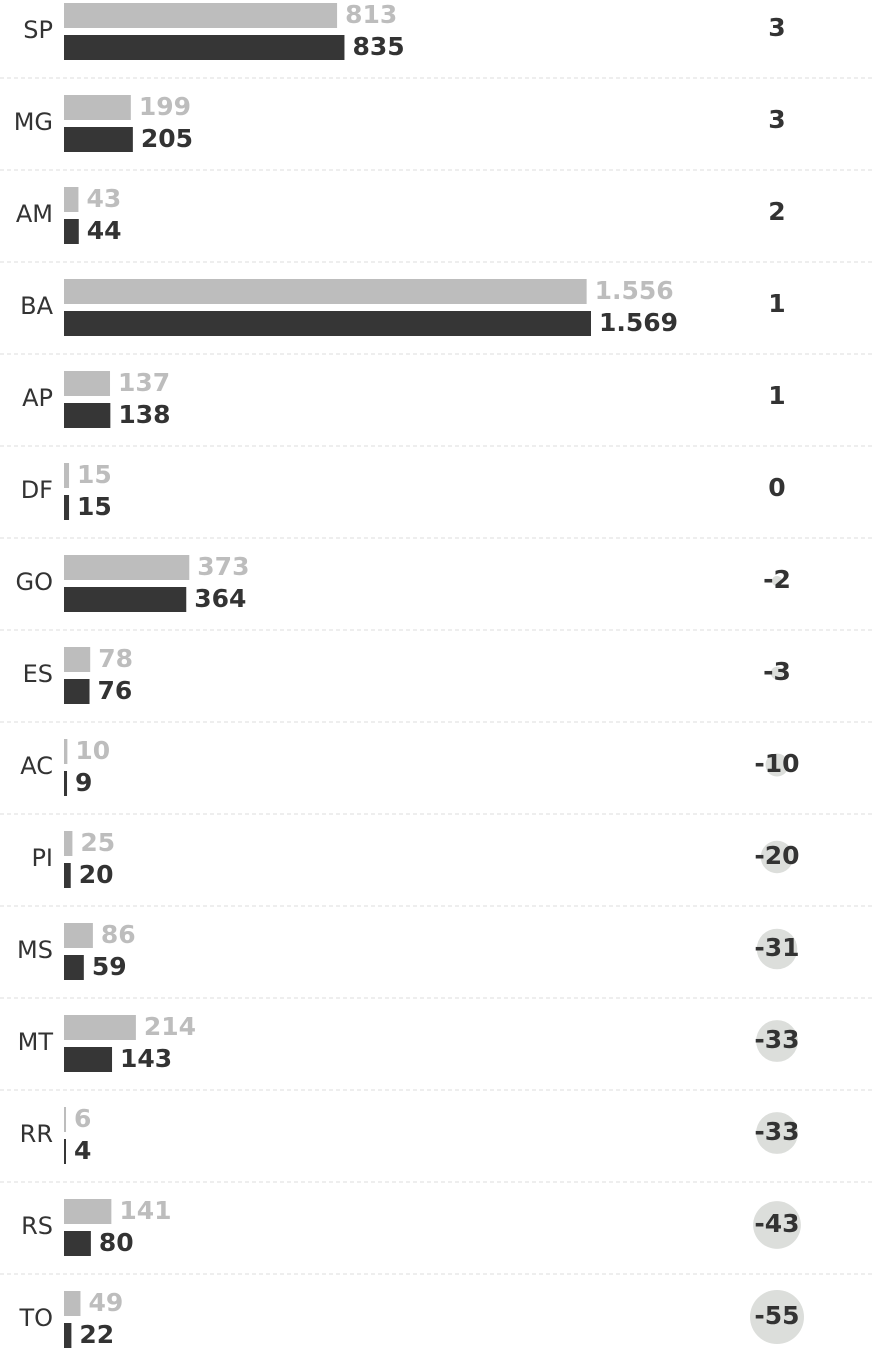 This screenshot has width=874, height=1358. Describe the element at coordinates (36, 1134) in the screenshot. I see `category-label: RR` at that location.